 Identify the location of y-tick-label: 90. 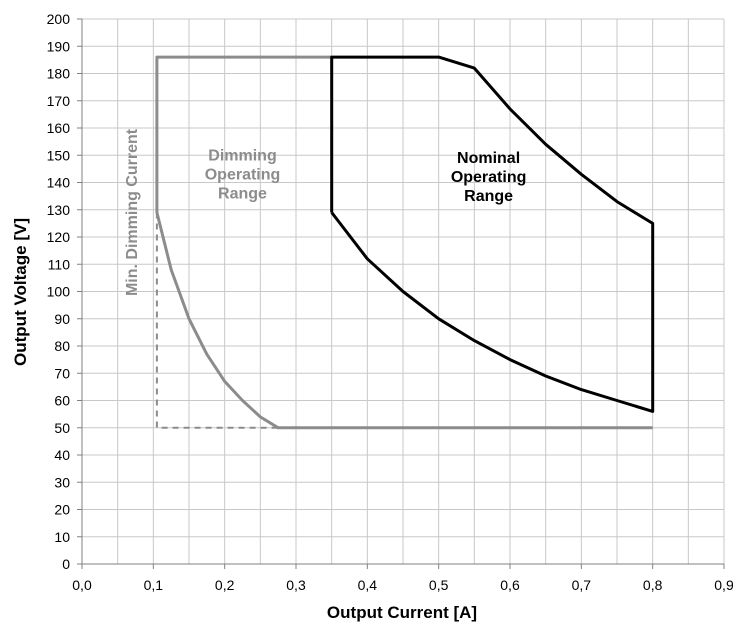
(62, 319).